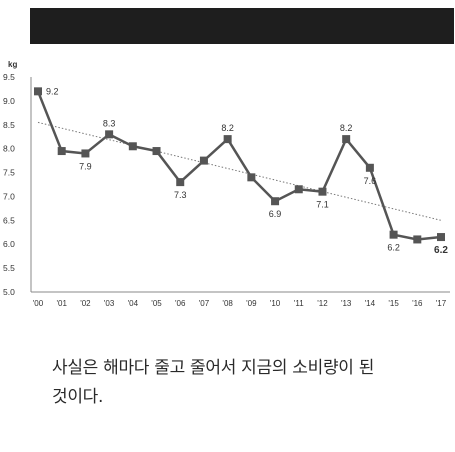  I want to click on data-label: 7.9, so click(85, 166).